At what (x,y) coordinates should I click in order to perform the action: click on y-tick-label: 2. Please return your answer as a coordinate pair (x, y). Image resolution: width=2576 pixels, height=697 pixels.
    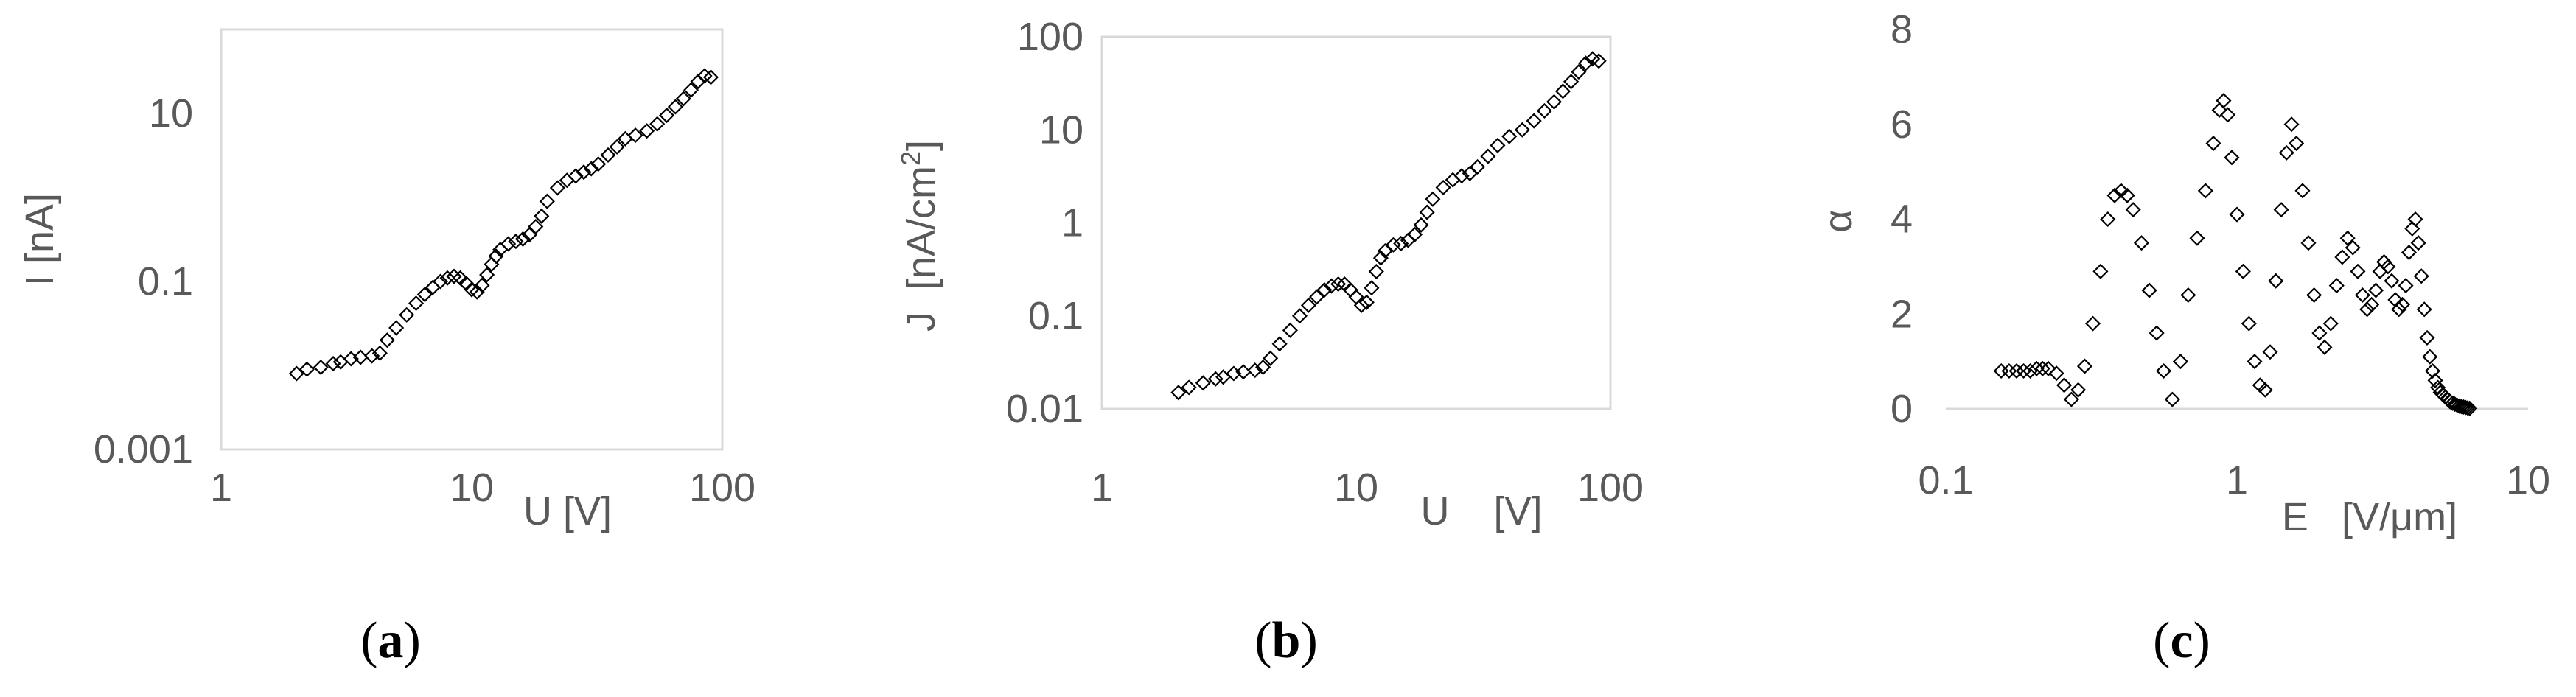
    Looking at the image, I should click on (1902, 314).